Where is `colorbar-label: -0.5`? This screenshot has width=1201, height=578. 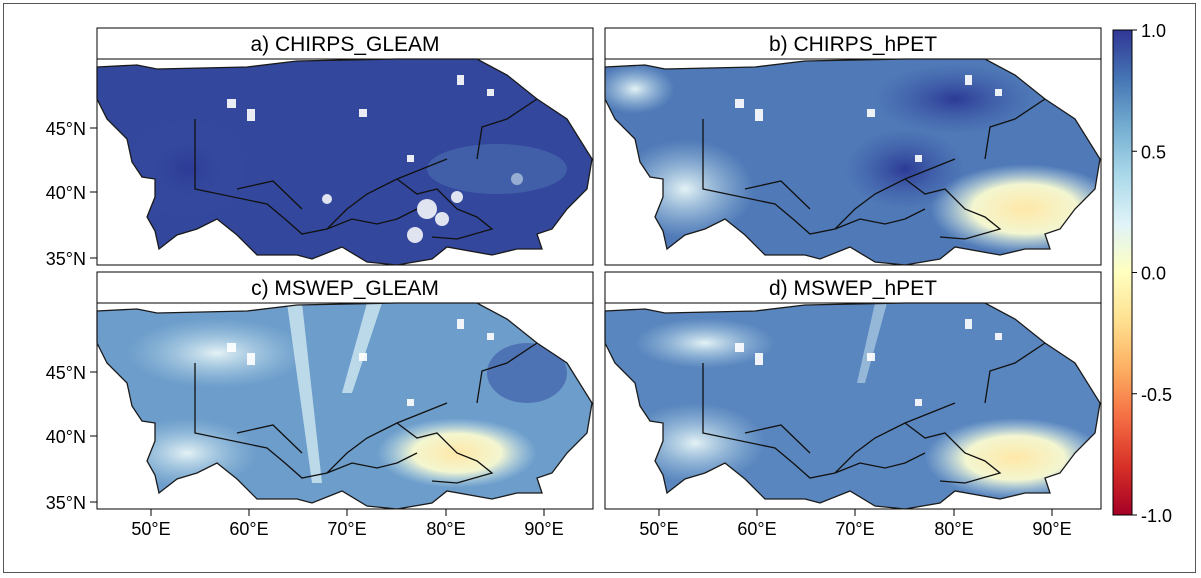 colorbar-label: -0.5 is located at coordinates (1156, 395).